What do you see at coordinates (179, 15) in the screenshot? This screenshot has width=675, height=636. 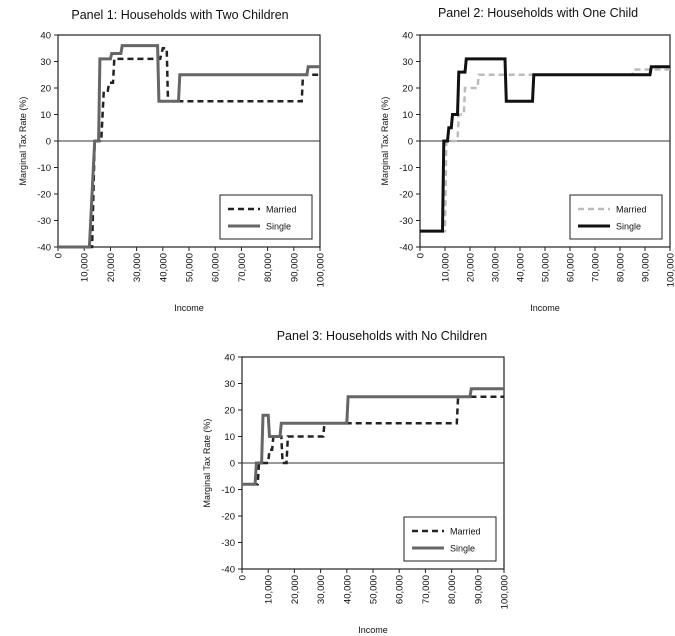 I see `chart-title: Panel 1: Households with Two Children` at bounding box center [179, 15].